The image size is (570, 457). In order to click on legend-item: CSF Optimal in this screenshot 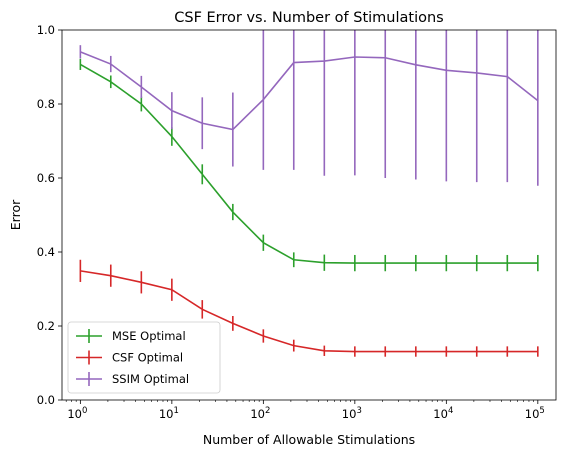, I will do `click(129, 357)`.